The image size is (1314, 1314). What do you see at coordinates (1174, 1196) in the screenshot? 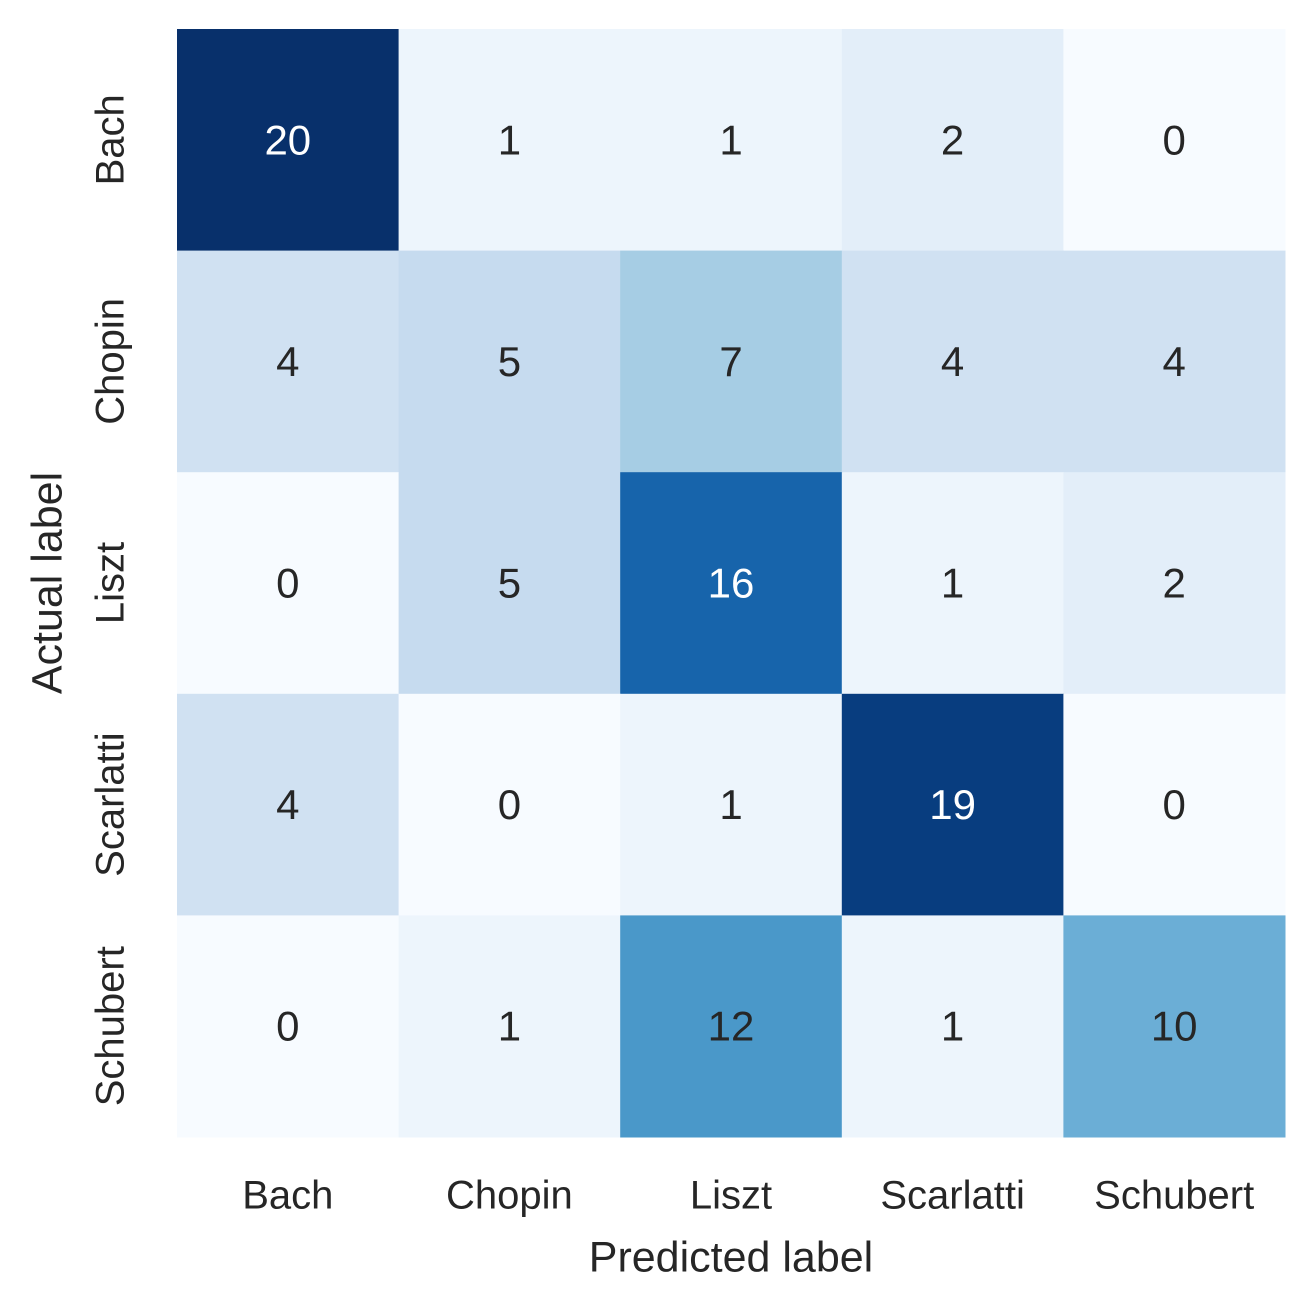
I see `x-tick-label: Schubert` at bounding box center [1174, 1196].